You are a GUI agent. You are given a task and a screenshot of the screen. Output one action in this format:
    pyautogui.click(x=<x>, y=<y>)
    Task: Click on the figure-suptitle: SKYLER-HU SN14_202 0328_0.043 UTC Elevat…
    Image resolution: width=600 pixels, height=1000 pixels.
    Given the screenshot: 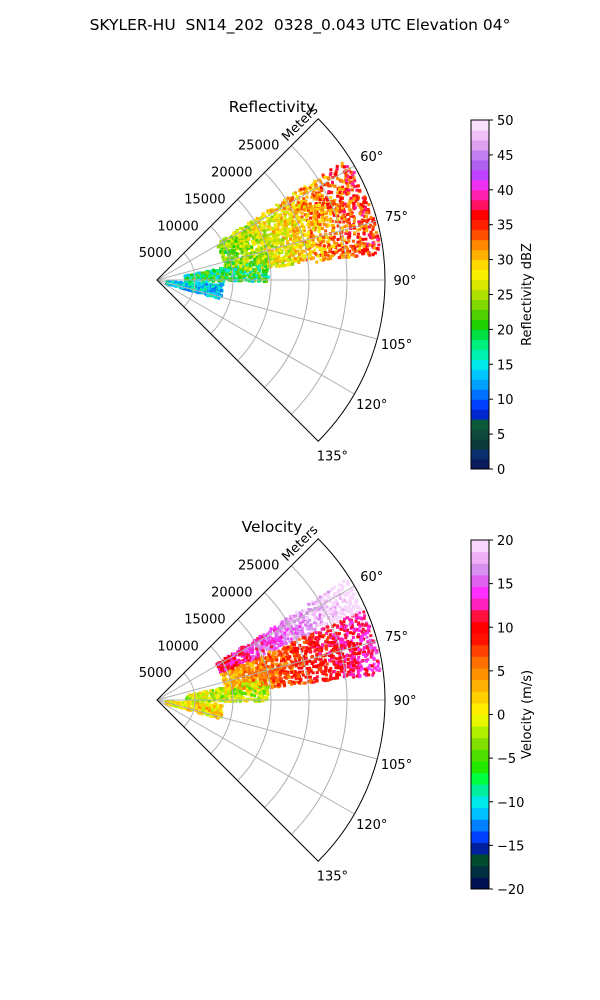 What is the action you would take?
    pyautogui.click(x=300, y=25)
    